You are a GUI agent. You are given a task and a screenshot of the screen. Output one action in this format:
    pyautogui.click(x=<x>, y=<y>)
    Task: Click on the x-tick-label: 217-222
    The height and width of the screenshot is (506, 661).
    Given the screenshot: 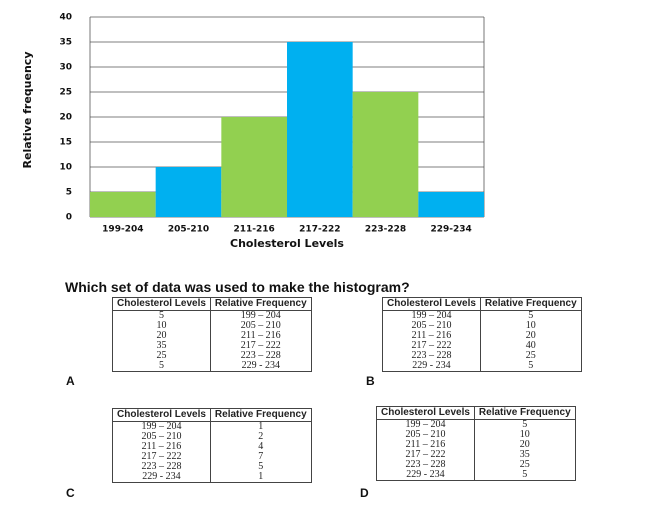 What is the action you would take?
    pyautogui.click(x=319, y=230)
    